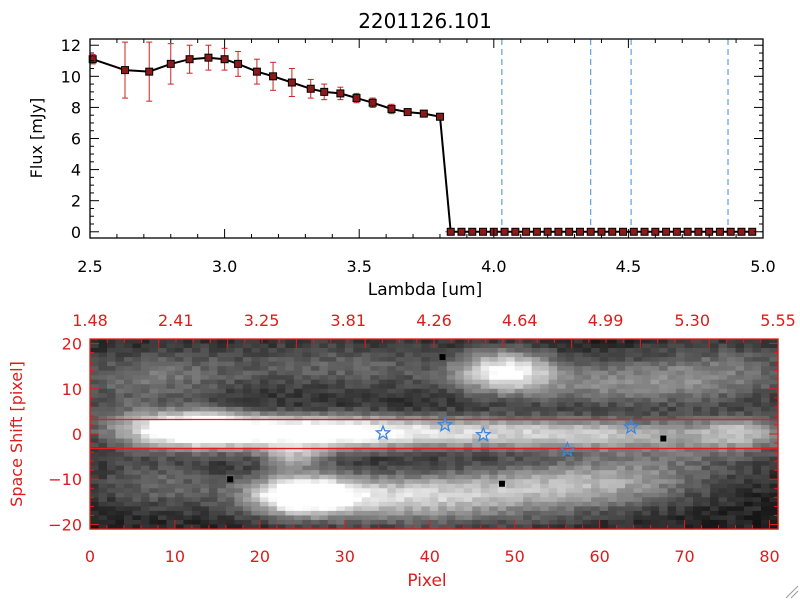 Image resolution: width=800 pixels, height=600 pixels. I want to click on top-tick-label: 2.41, so click(176, 320).